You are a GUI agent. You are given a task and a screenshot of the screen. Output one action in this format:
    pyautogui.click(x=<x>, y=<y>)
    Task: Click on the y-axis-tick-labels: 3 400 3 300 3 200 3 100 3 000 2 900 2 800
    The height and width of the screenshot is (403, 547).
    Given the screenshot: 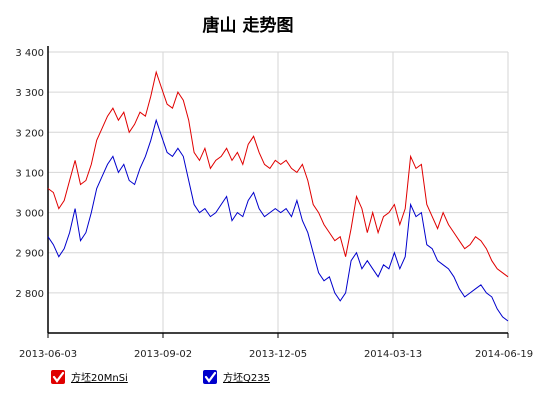 What is the action you would take?
    pyautogui.click(x=29, y=174)
    